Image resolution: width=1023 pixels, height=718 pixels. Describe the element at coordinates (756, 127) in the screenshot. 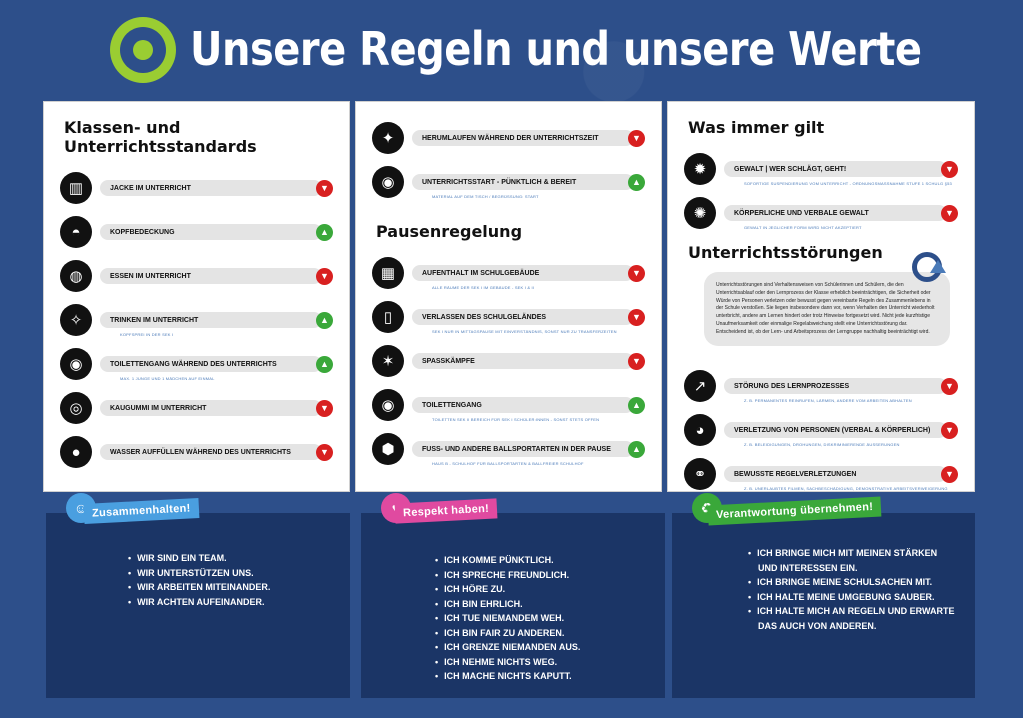

I see `section-title: Was immer gilt` at that location.